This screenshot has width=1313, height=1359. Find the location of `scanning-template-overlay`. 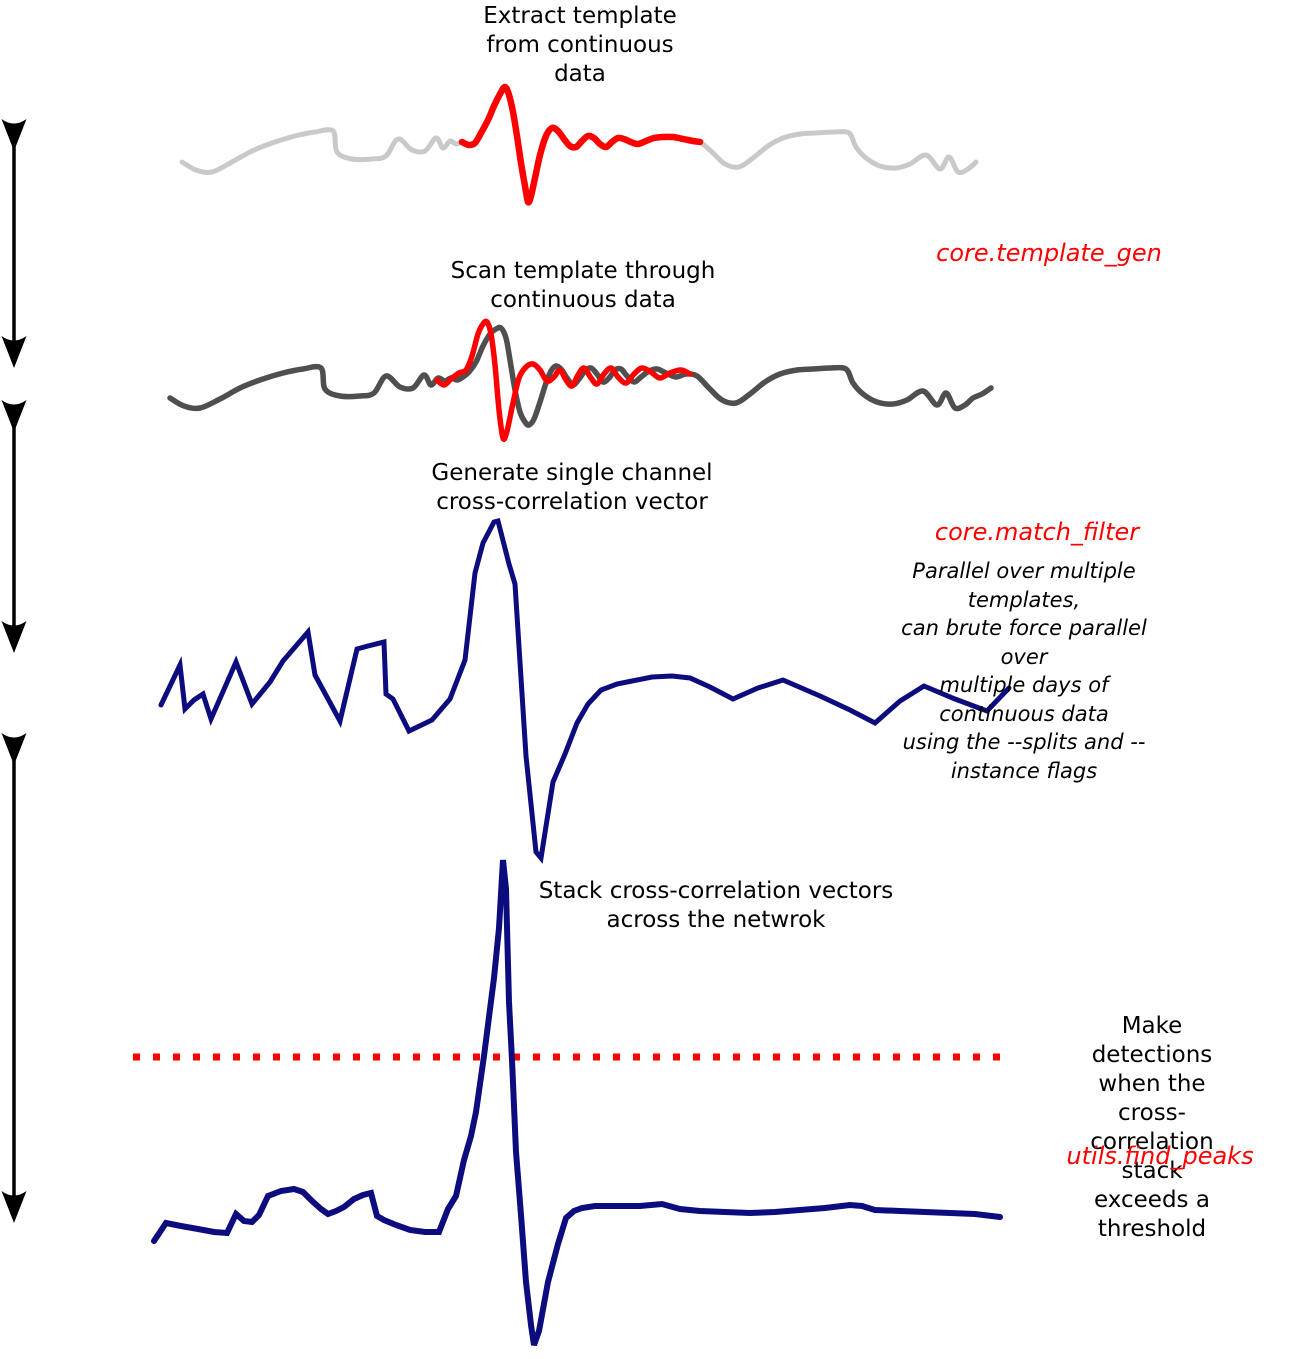

scanning-template-overlay is located at coordinates (563, 380).